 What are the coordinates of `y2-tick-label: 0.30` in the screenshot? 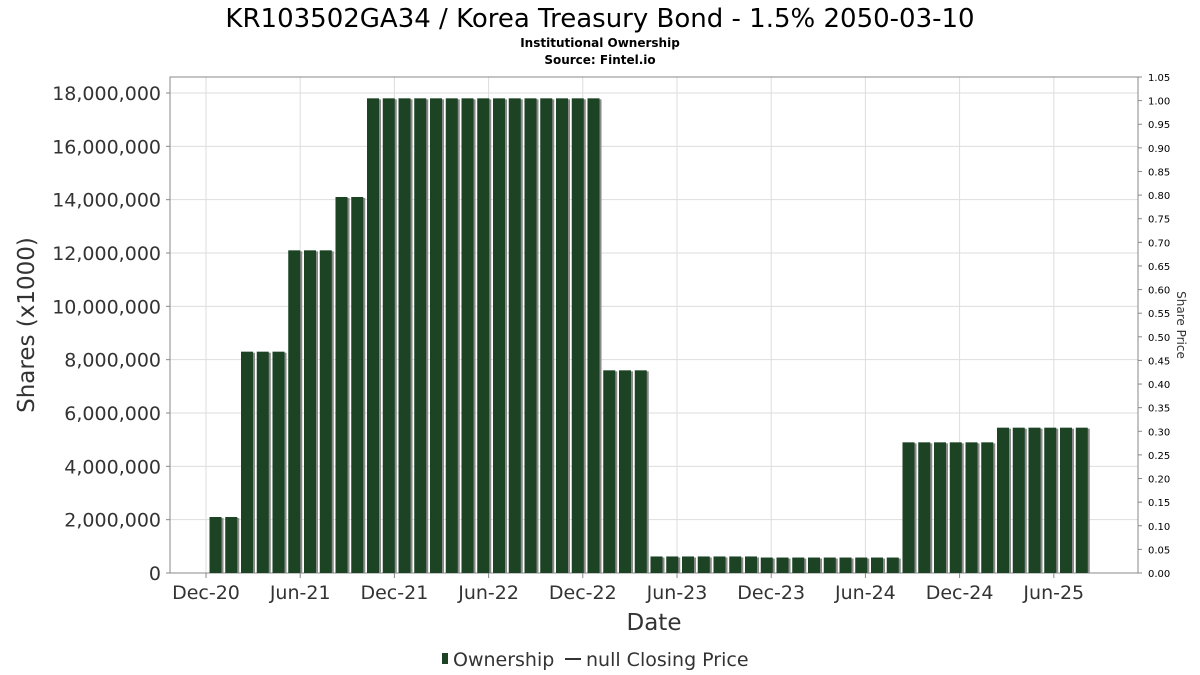 It's located at (1159, 432).